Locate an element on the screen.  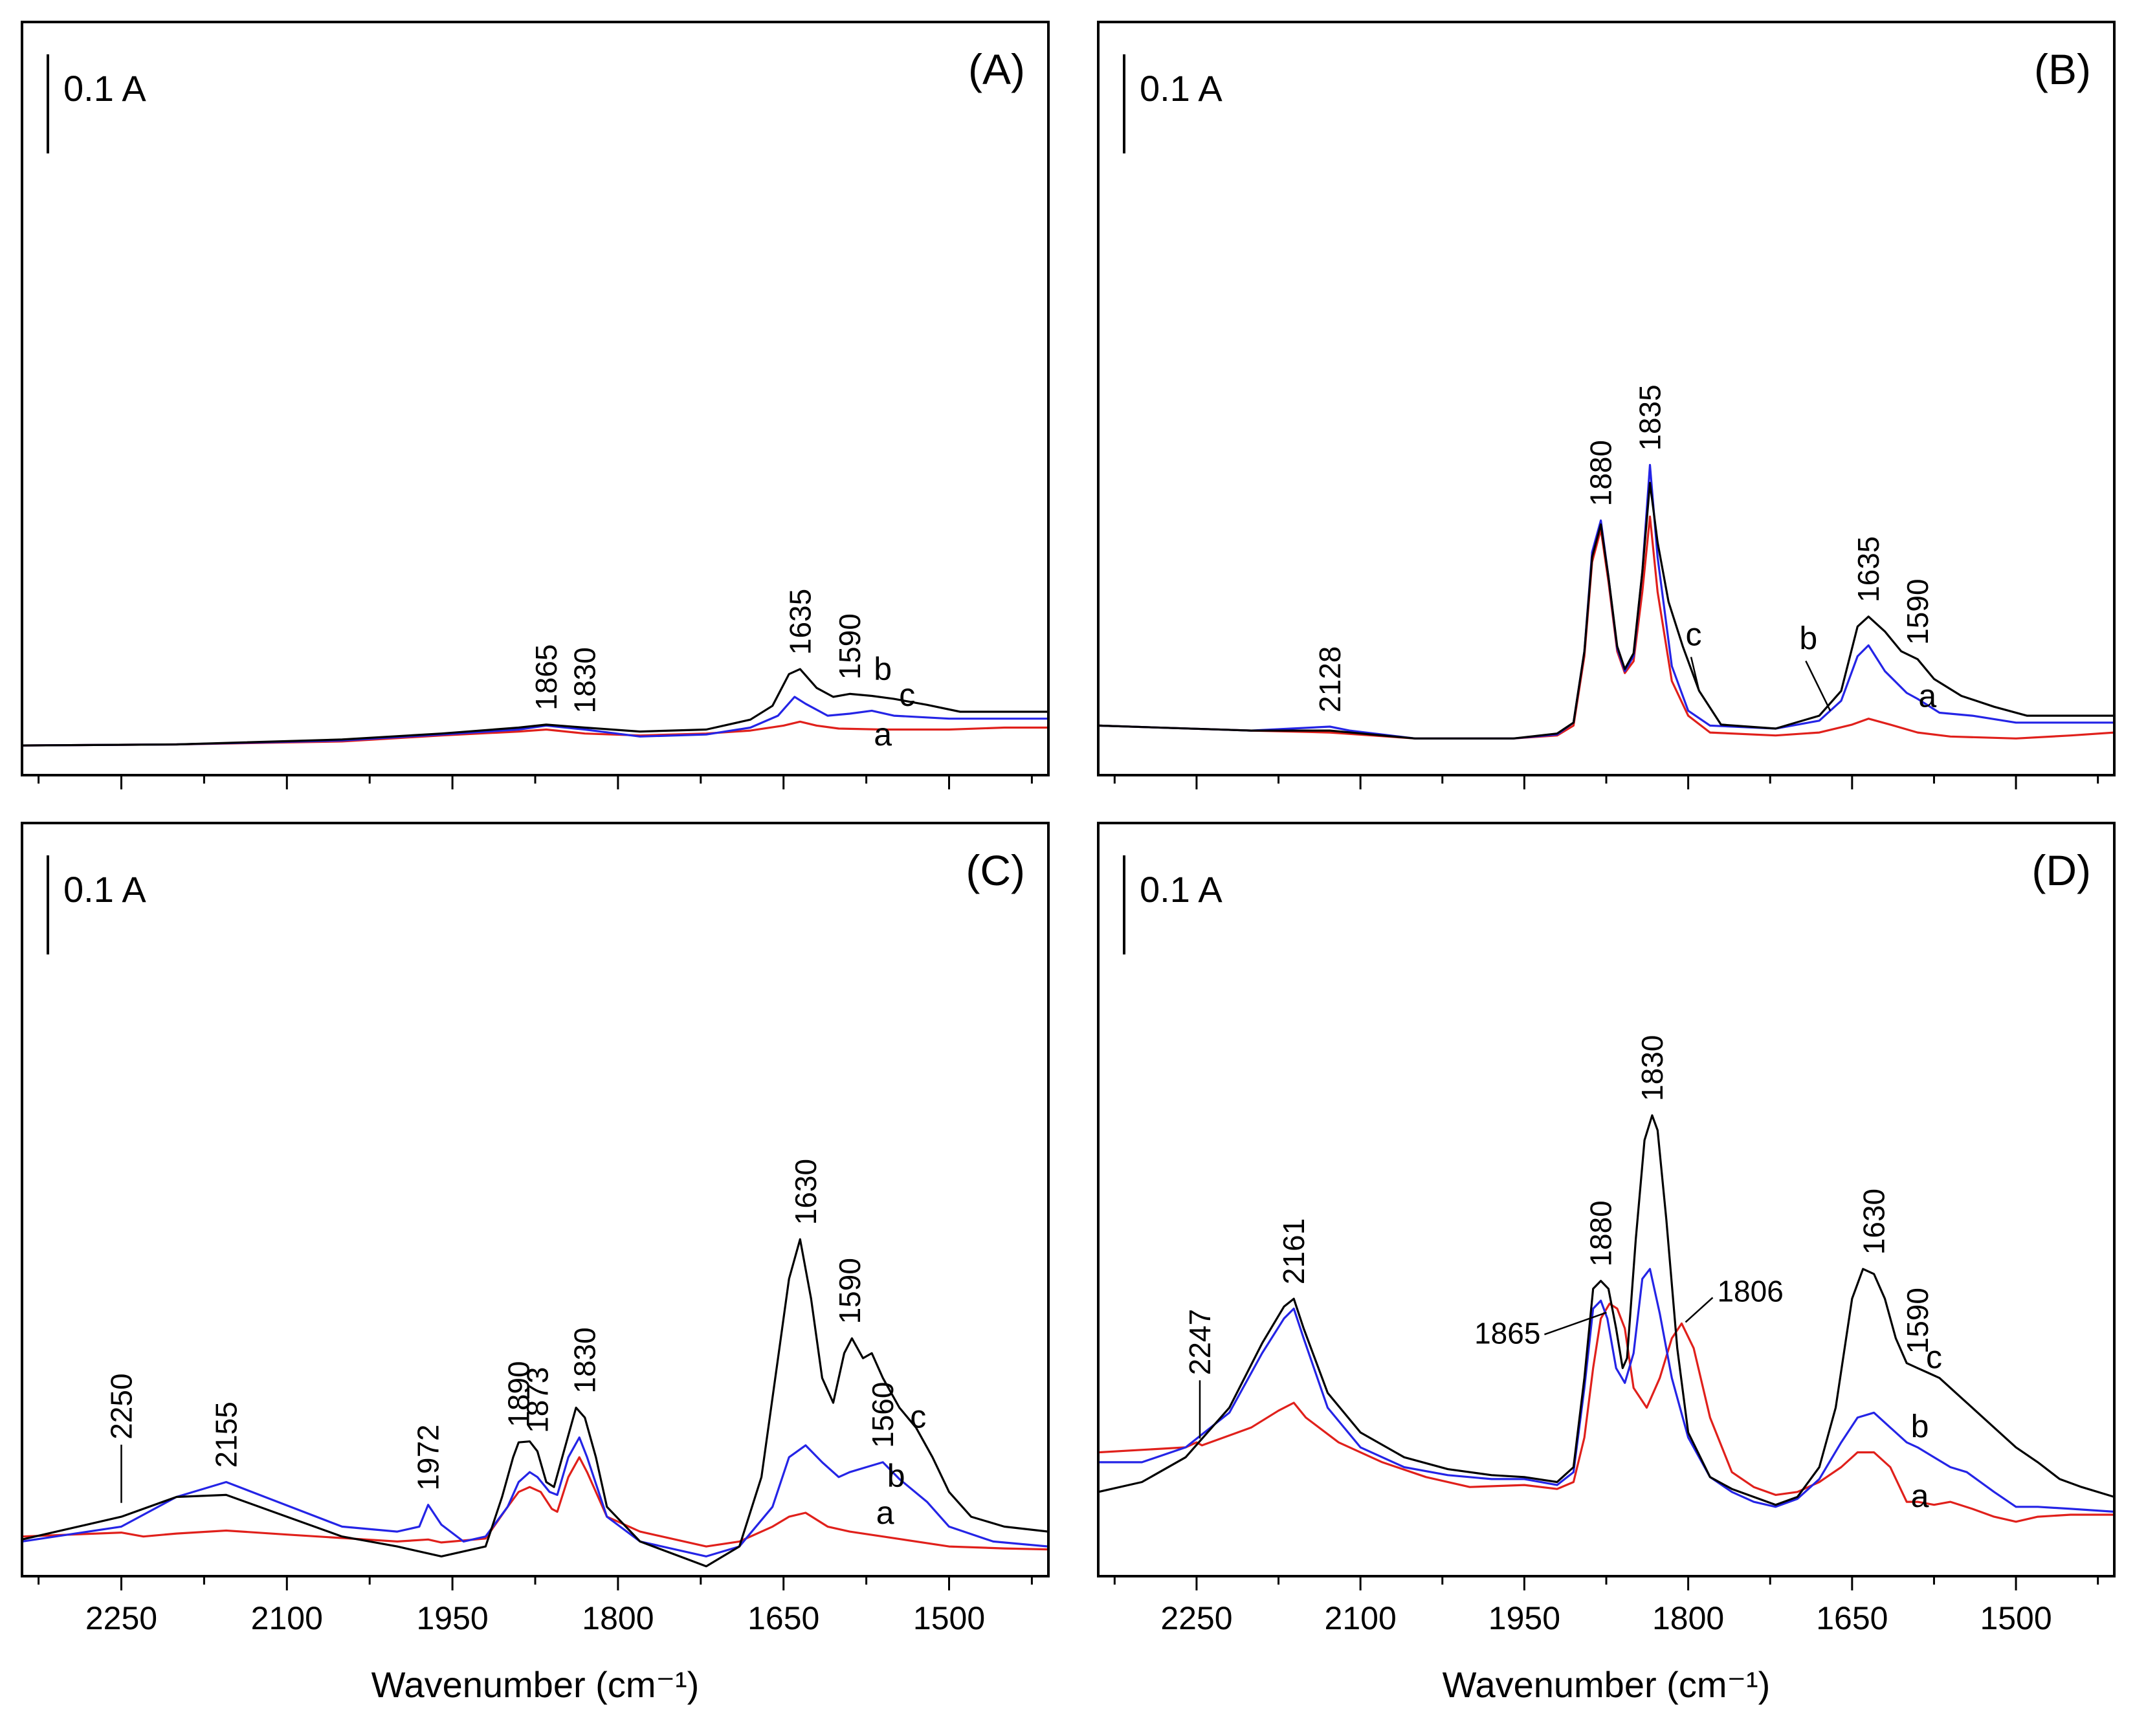
panel-label: (A) is located at coordinates (996, 69).